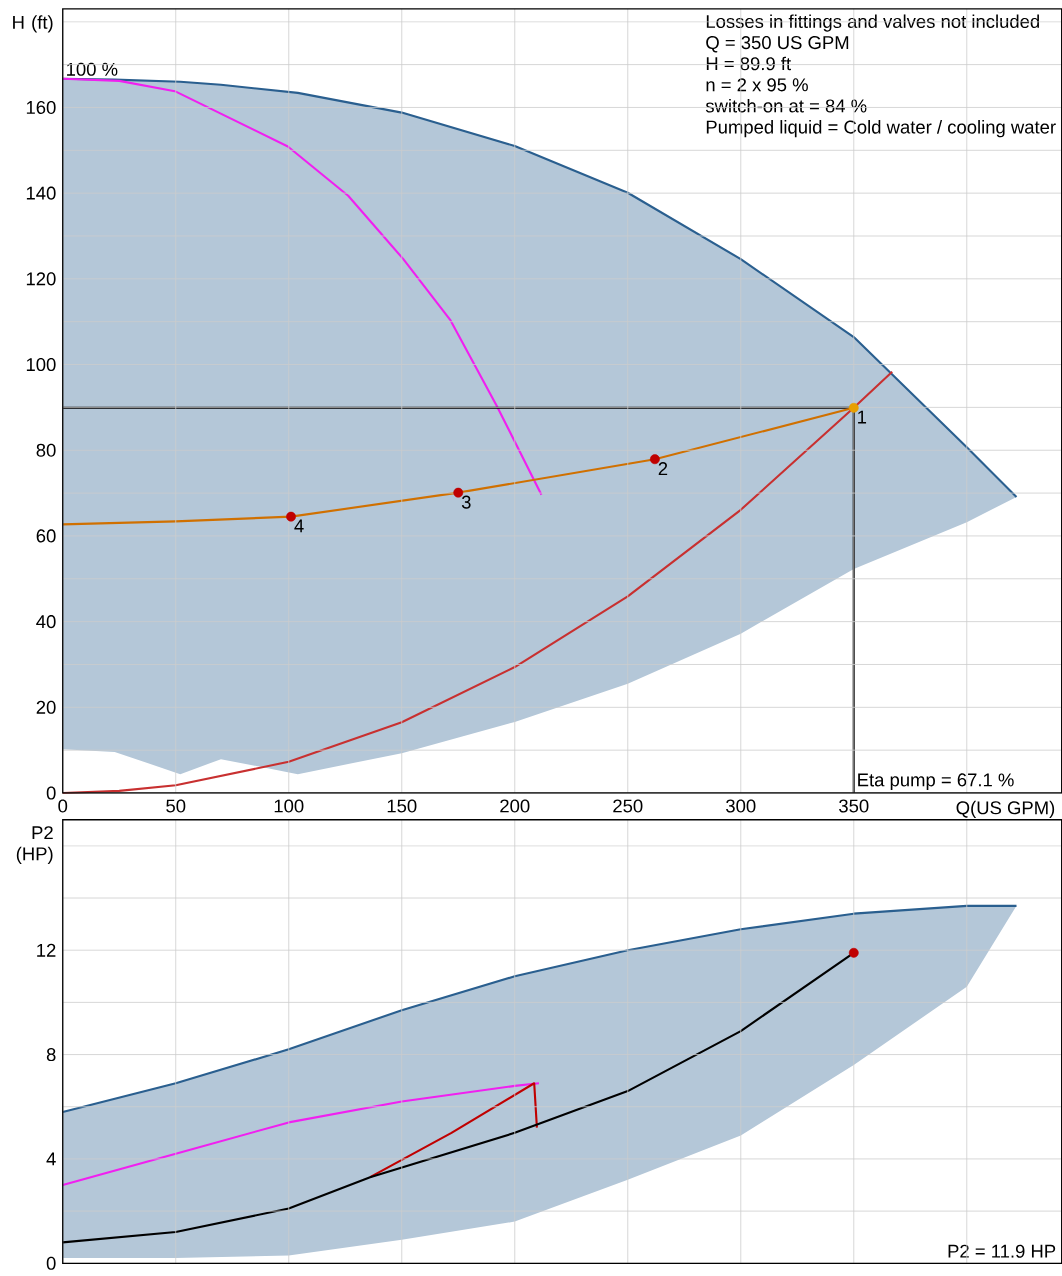 This screenshot has height=1276, width=1062. I want to click on annotation: Losses in fittings and valves not included, so click(872, 23).